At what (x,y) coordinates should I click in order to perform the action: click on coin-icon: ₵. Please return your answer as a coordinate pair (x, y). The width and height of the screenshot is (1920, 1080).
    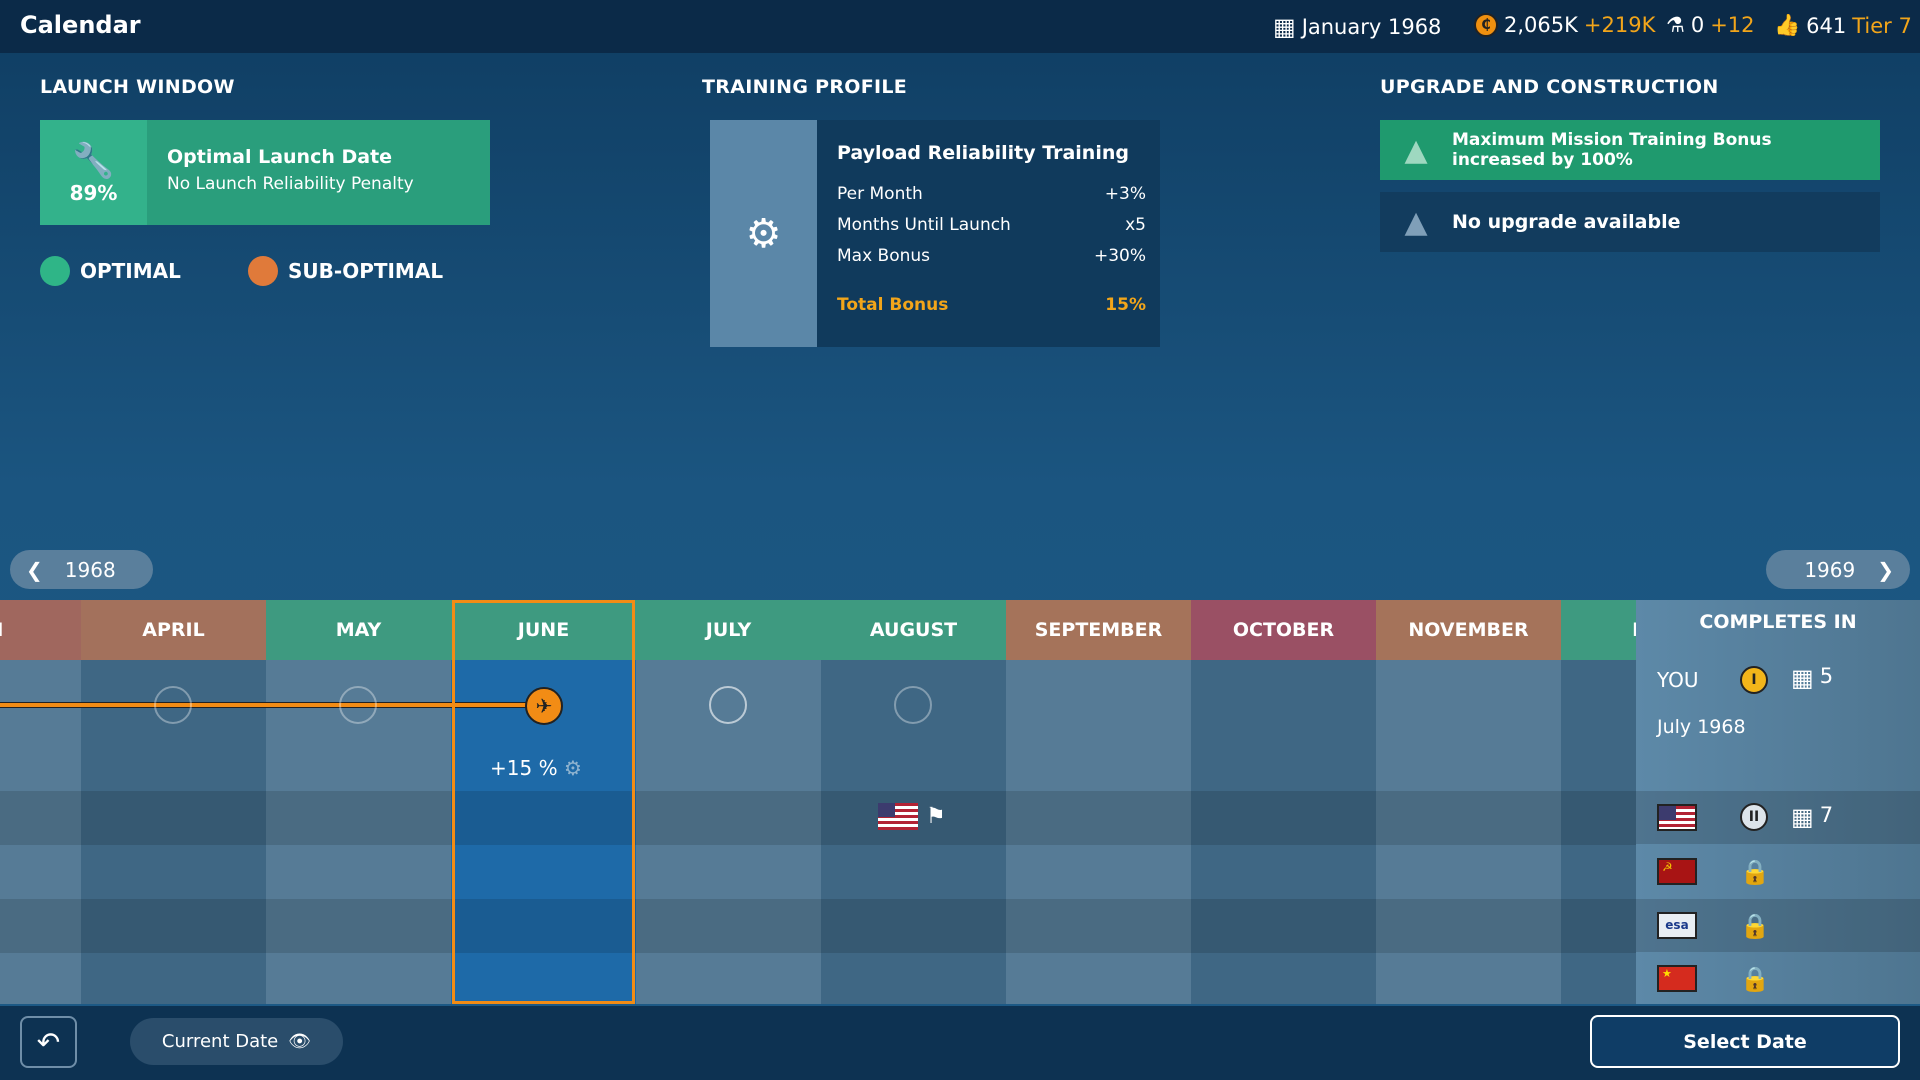
    Looking at the image, I should click on (1486, 25).